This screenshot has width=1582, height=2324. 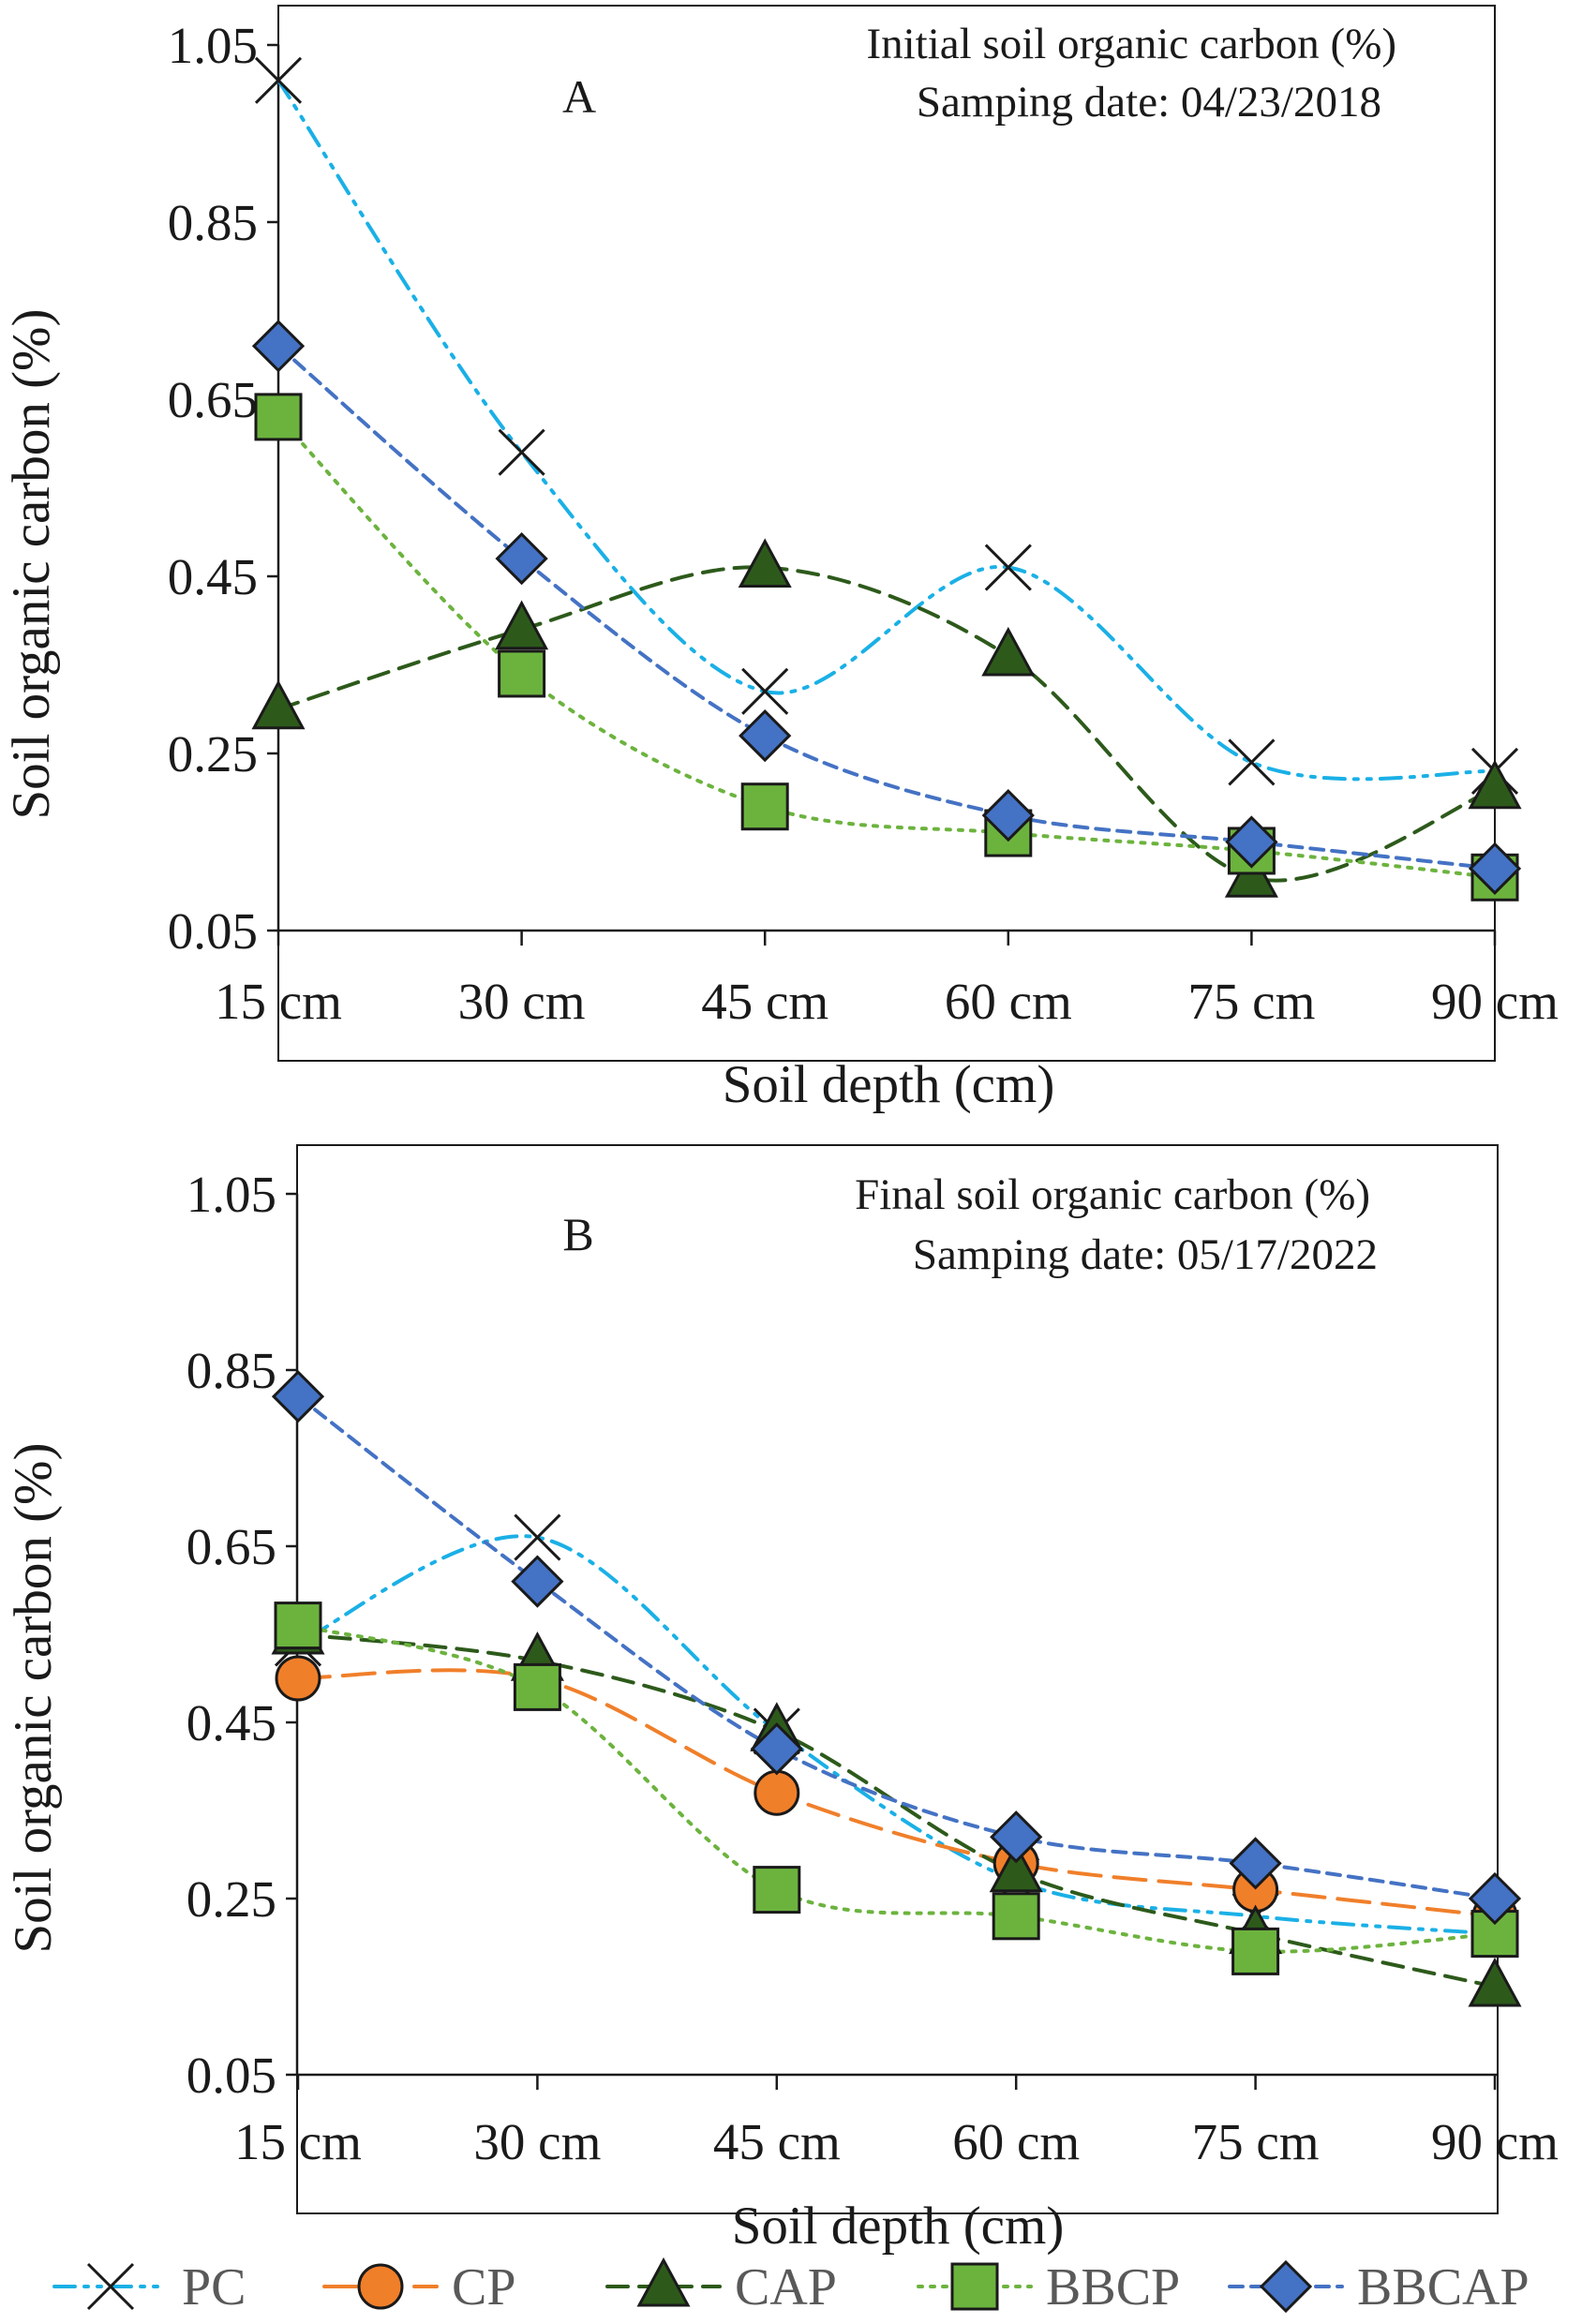 What do you see at coordinates (1113, 1194) in the screenshot?
I see `annotation-title: Final soil organic carbon (%)` at bounding box center [1113, 1194].